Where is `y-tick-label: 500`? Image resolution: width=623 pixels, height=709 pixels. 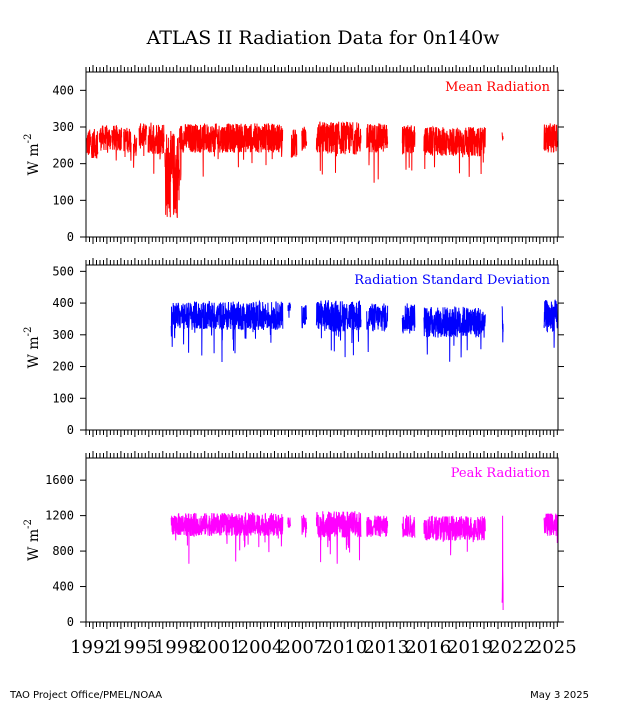 y-tick-label: 500 is located at coordinates (63, 271).